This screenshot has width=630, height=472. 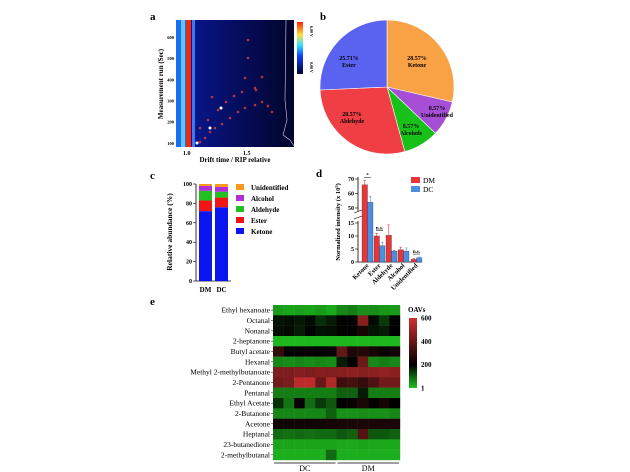 What do you see at coordinates (257, 392) in the screenshot?
I see `row-label: Pentanal` at bounding box center [257, 392].